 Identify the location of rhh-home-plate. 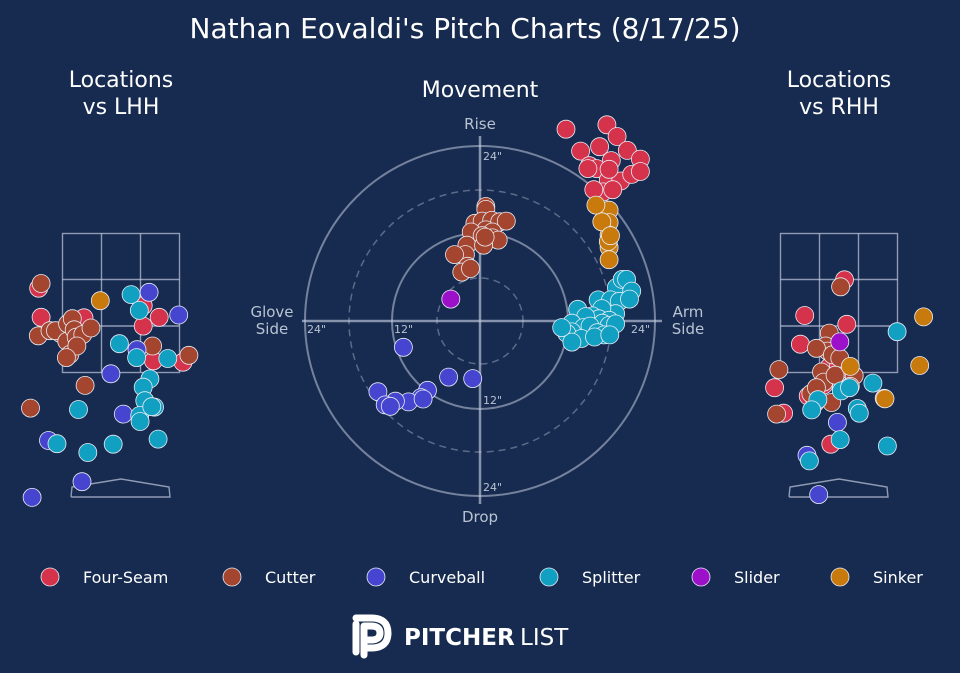
(838, 488).